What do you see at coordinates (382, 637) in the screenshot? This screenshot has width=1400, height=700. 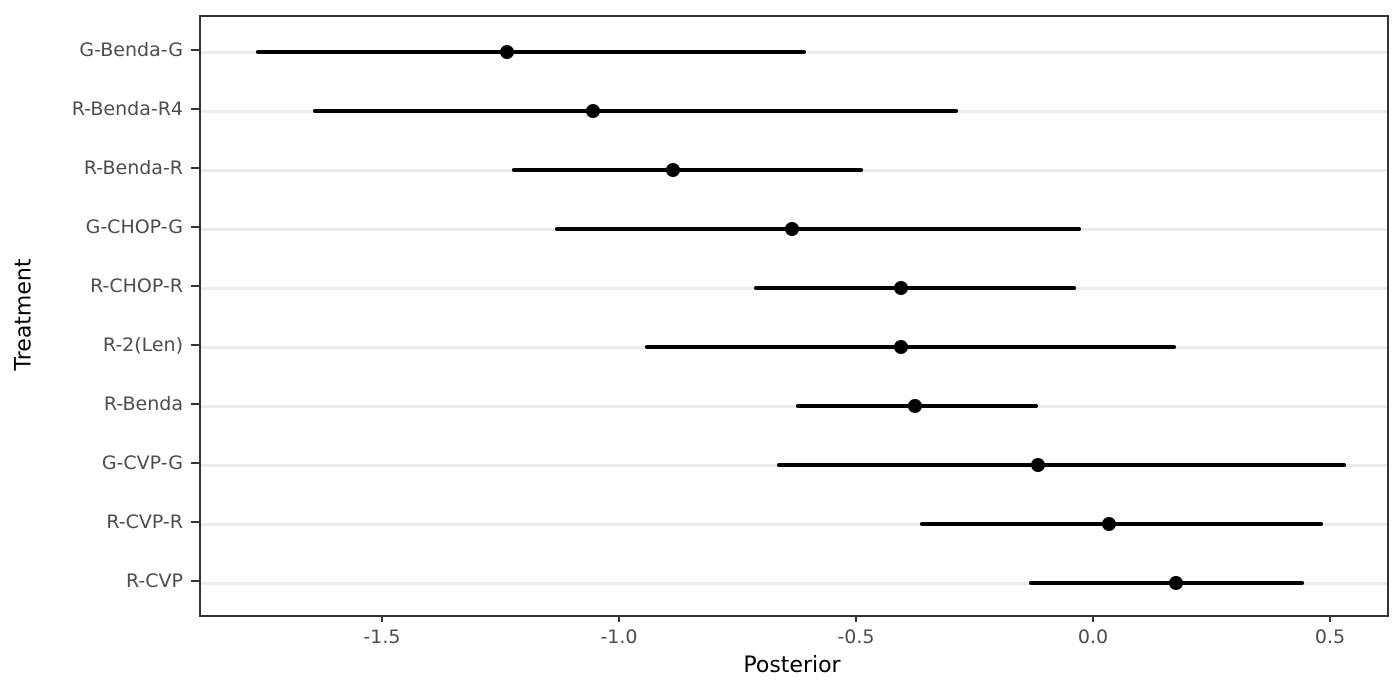 I see `x-axis-tick-label: -1.5` at bounding box center [382, 637].